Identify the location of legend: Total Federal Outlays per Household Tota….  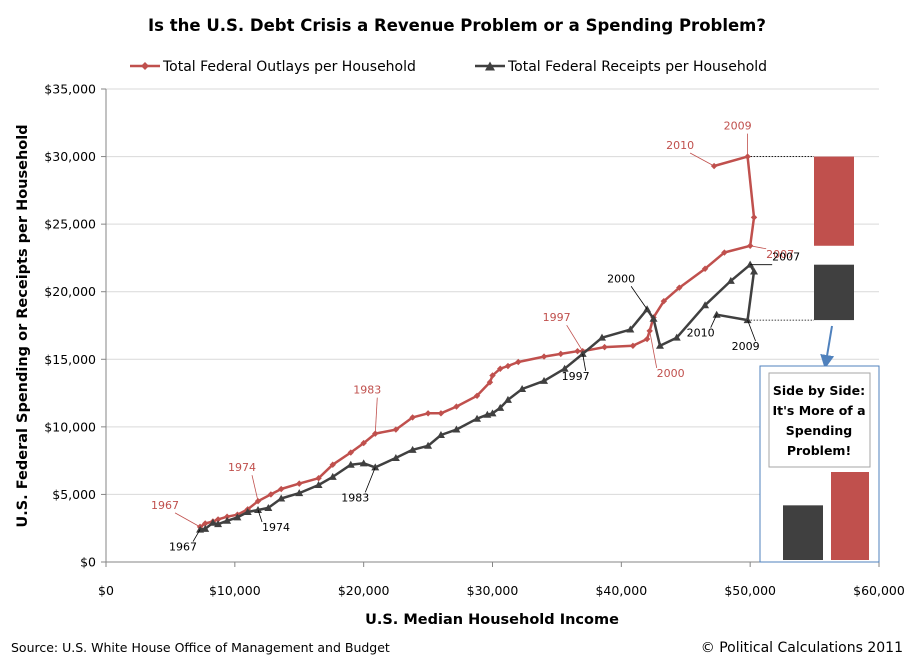
(448, 67).